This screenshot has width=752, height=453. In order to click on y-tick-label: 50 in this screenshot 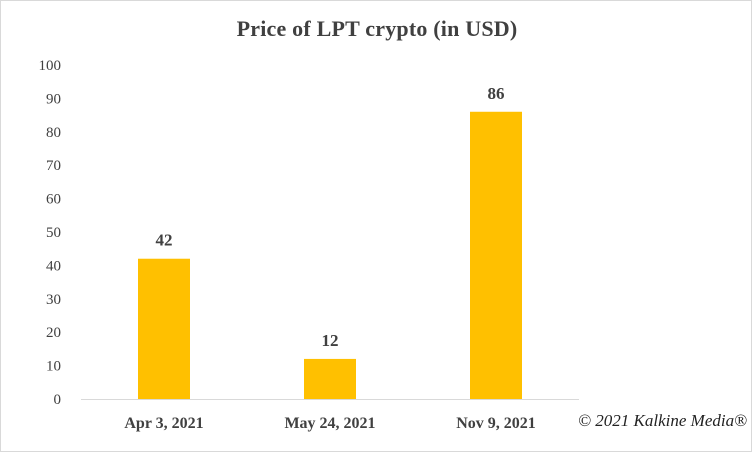, I will do `click(53, 233)`.